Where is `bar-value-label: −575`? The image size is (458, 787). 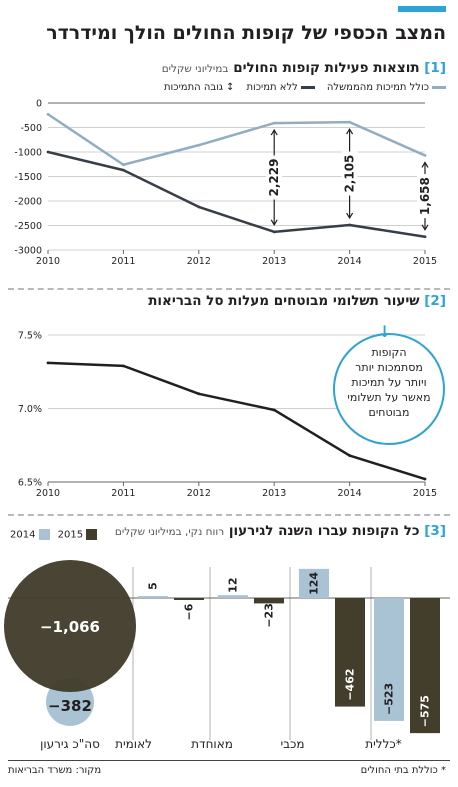 bar-value-label: −575 is located at coordinates (425, 711).